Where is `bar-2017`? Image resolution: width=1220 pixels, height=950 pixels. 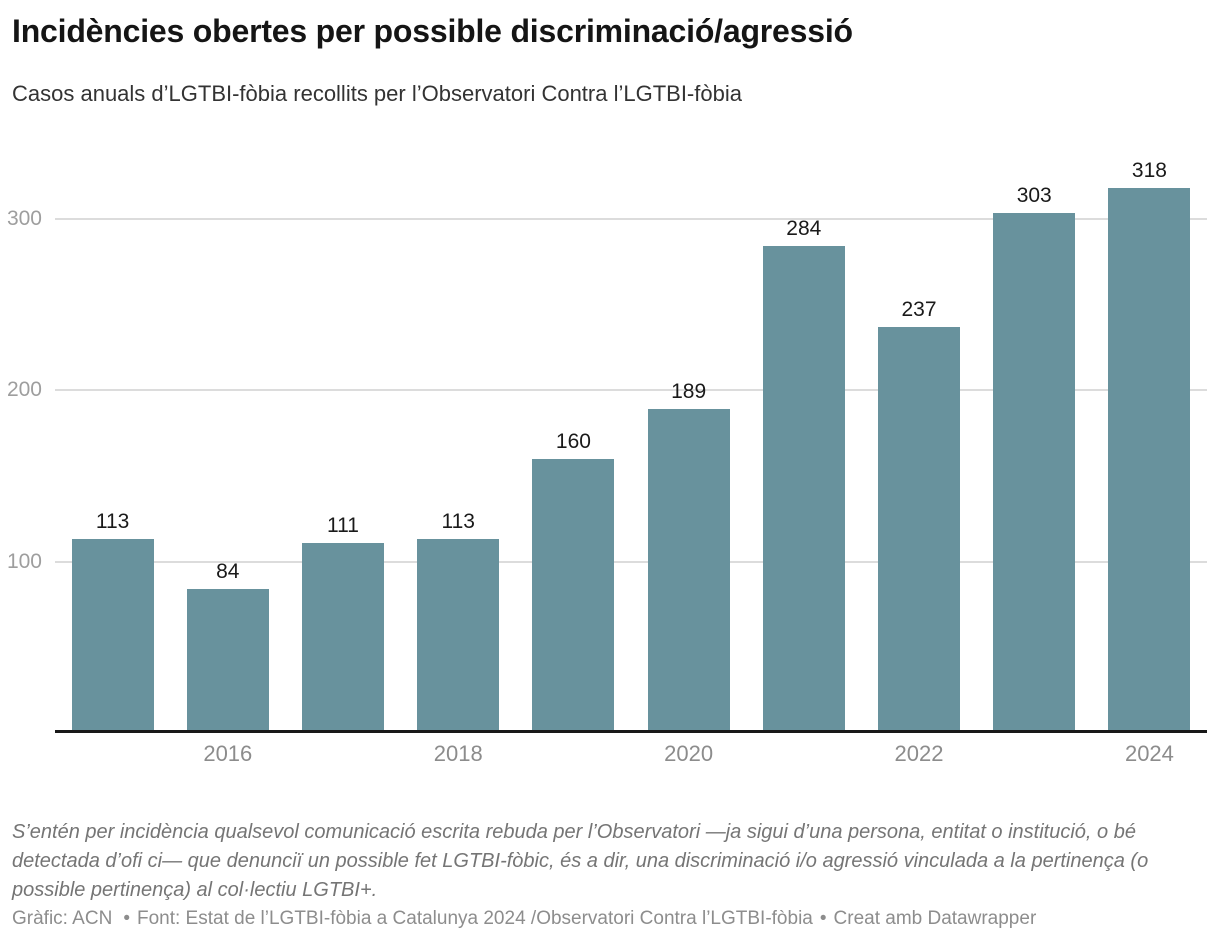
bar-2017 is located at coordinates (343, 637).